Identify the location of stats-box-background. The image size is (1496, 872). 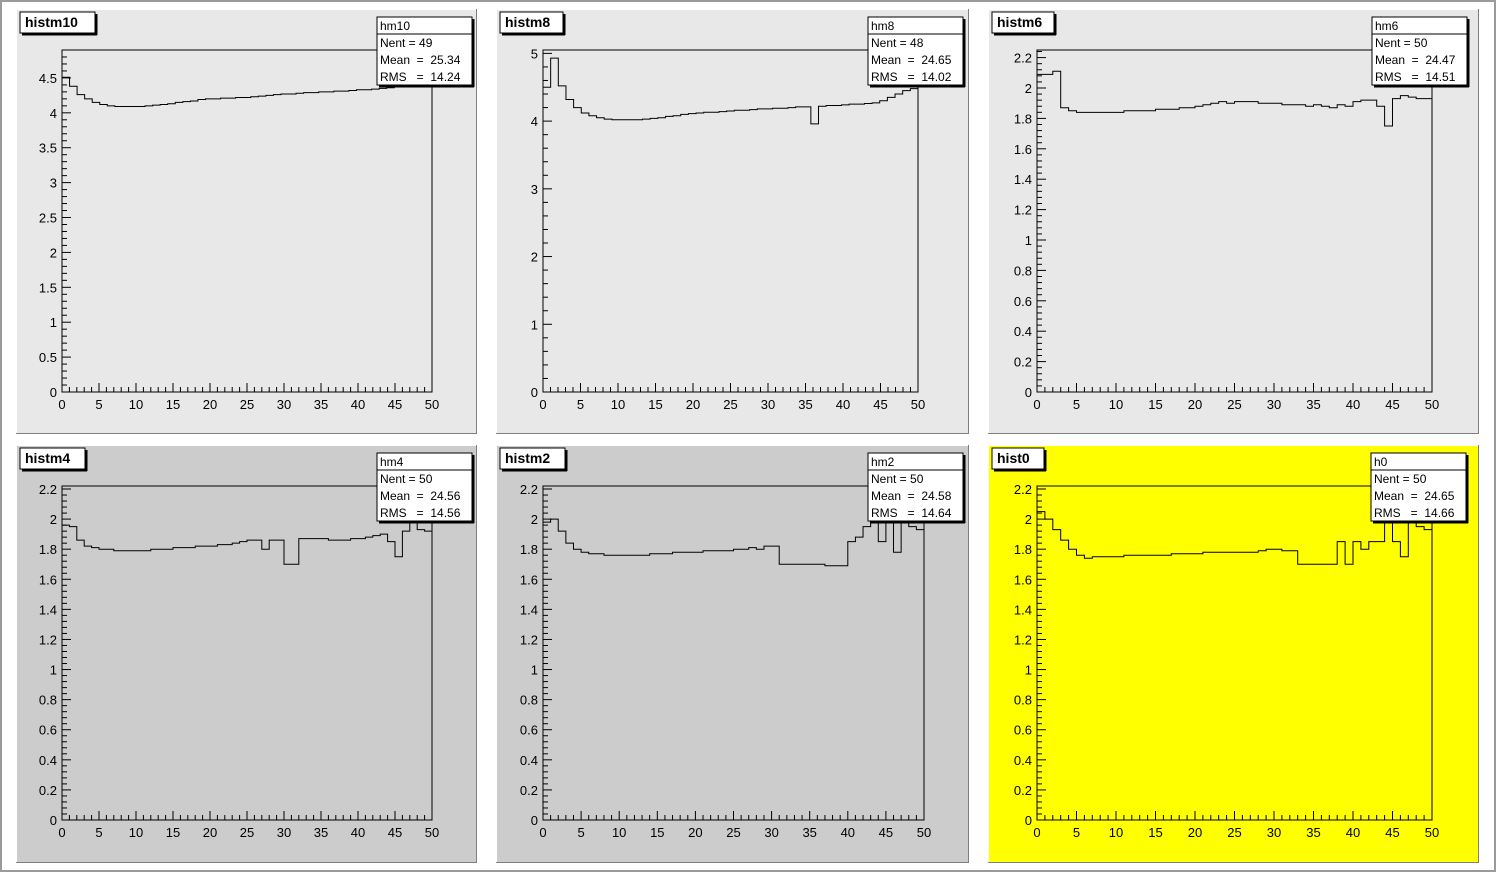
(915, 51).